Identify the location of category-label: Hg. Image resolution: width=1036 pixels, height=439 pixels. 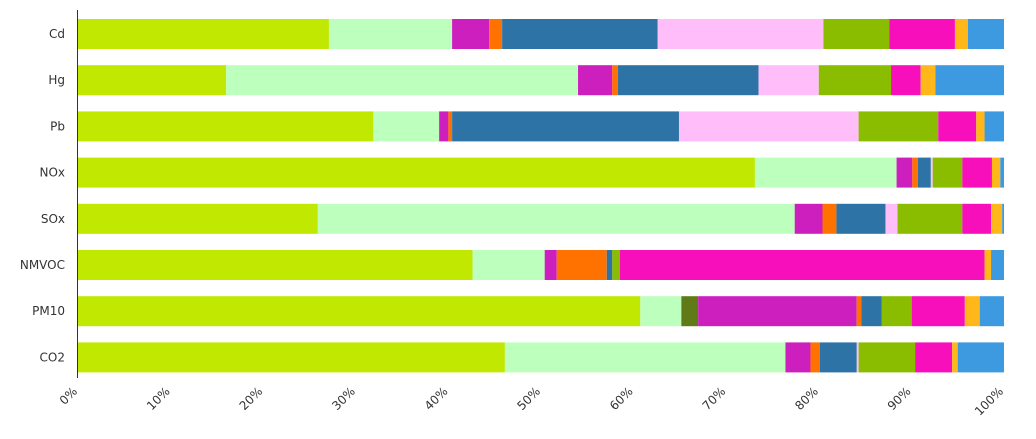
(56, 80).